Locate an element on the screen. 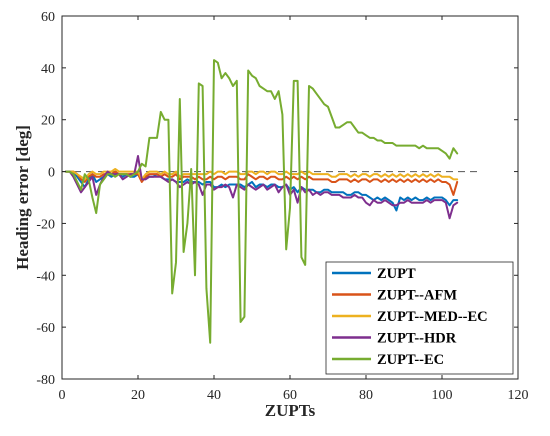 This screenshot has height=436, width=550. series-line-zupt-hdr is located at coordinates (261, 187).